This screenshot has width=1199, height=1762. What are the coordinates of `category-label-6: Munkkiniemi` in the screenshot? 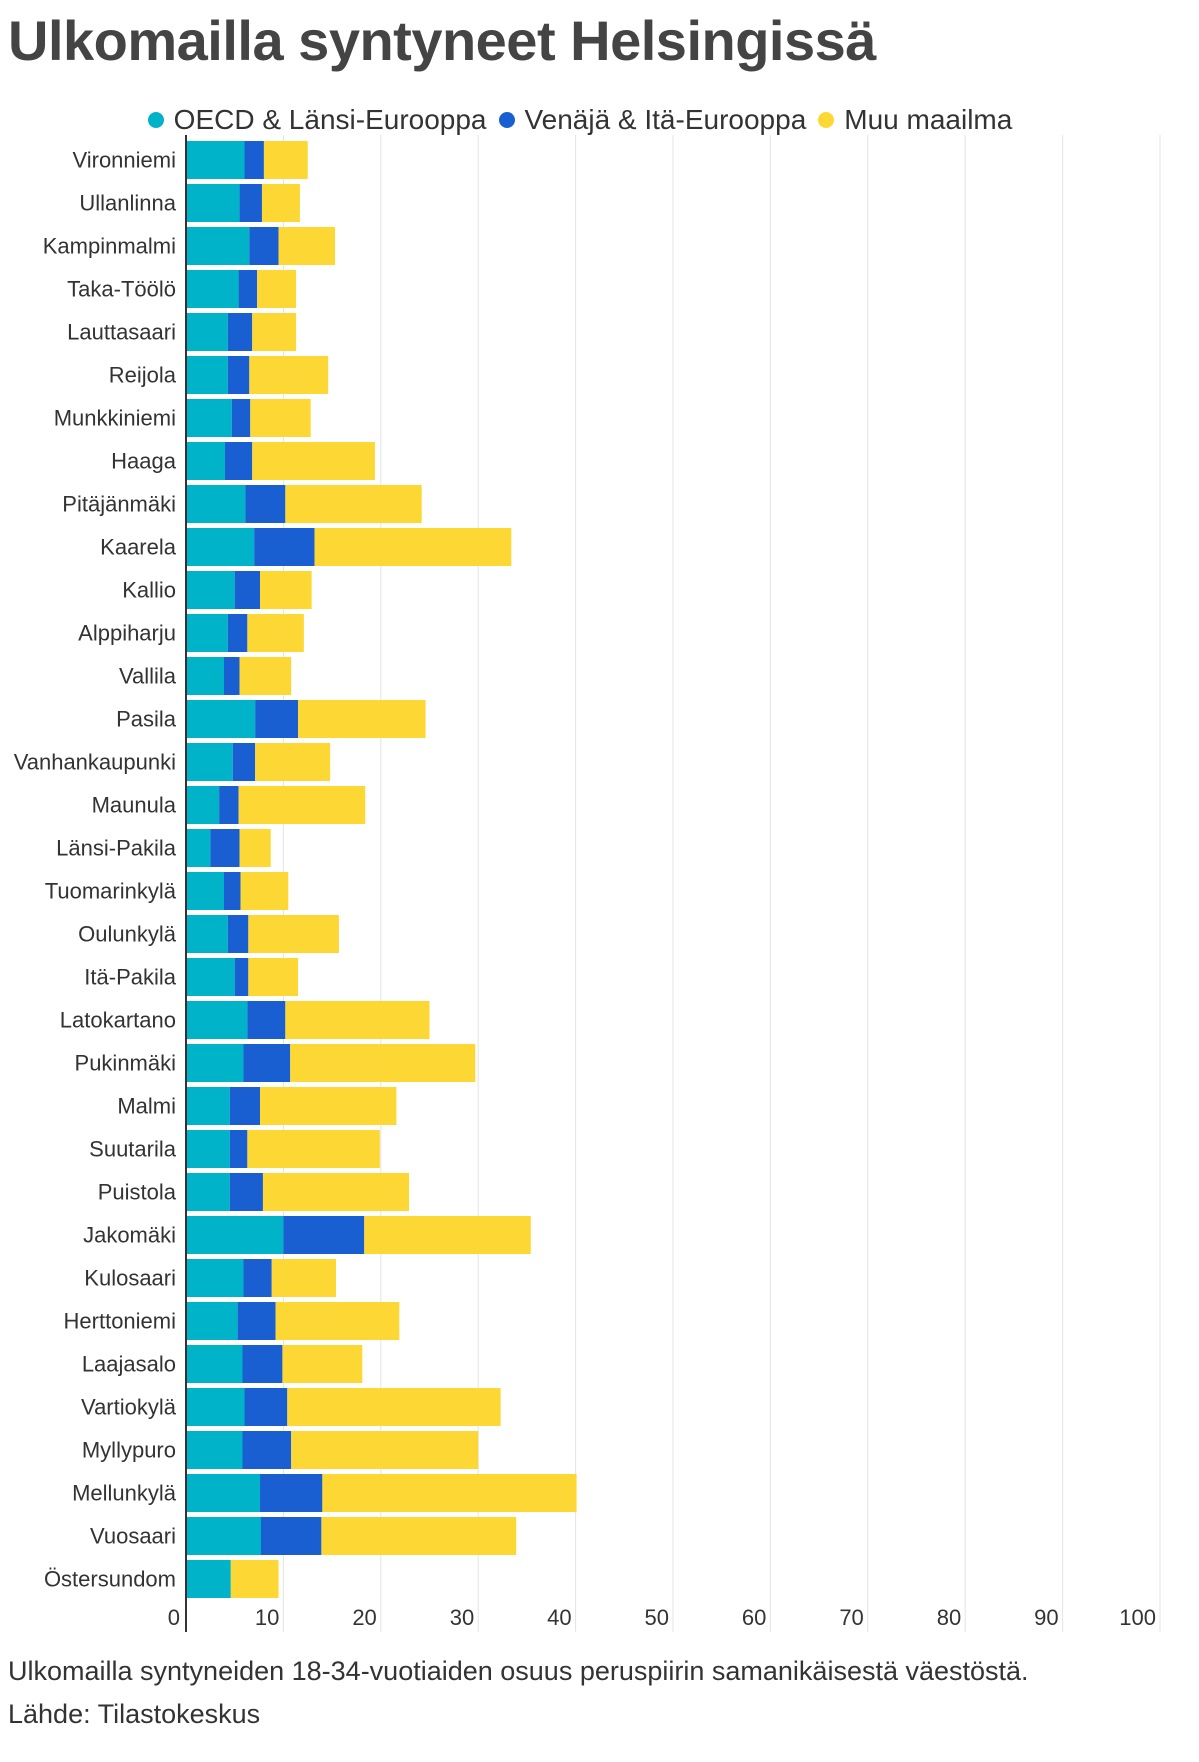 It's located at (115, 418).